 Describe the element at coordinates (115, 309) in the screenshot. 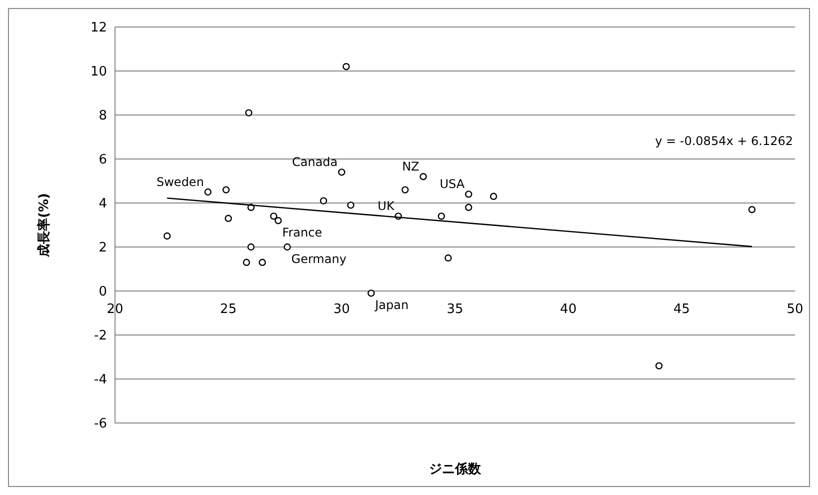

I see `x-tick-label: 20` at that location.